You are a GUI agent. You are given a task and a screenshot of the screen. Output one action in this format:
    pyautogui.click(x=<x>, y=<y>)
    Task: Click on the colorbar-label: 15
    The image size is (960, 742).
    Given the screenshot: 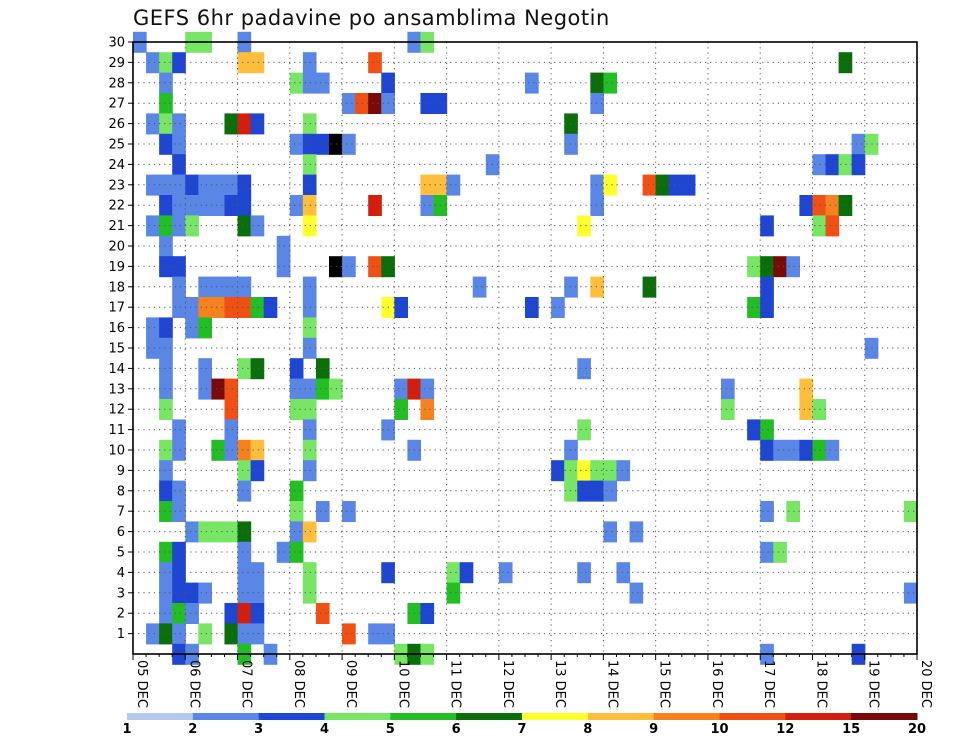 What is the action you would take?
    pyautogui.click(x=851, y=729)
    